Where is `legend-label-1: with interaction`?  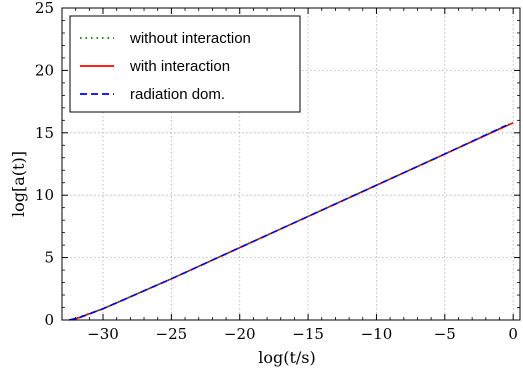 legend-label-1: with interaction is located at coordinates (179, 66).